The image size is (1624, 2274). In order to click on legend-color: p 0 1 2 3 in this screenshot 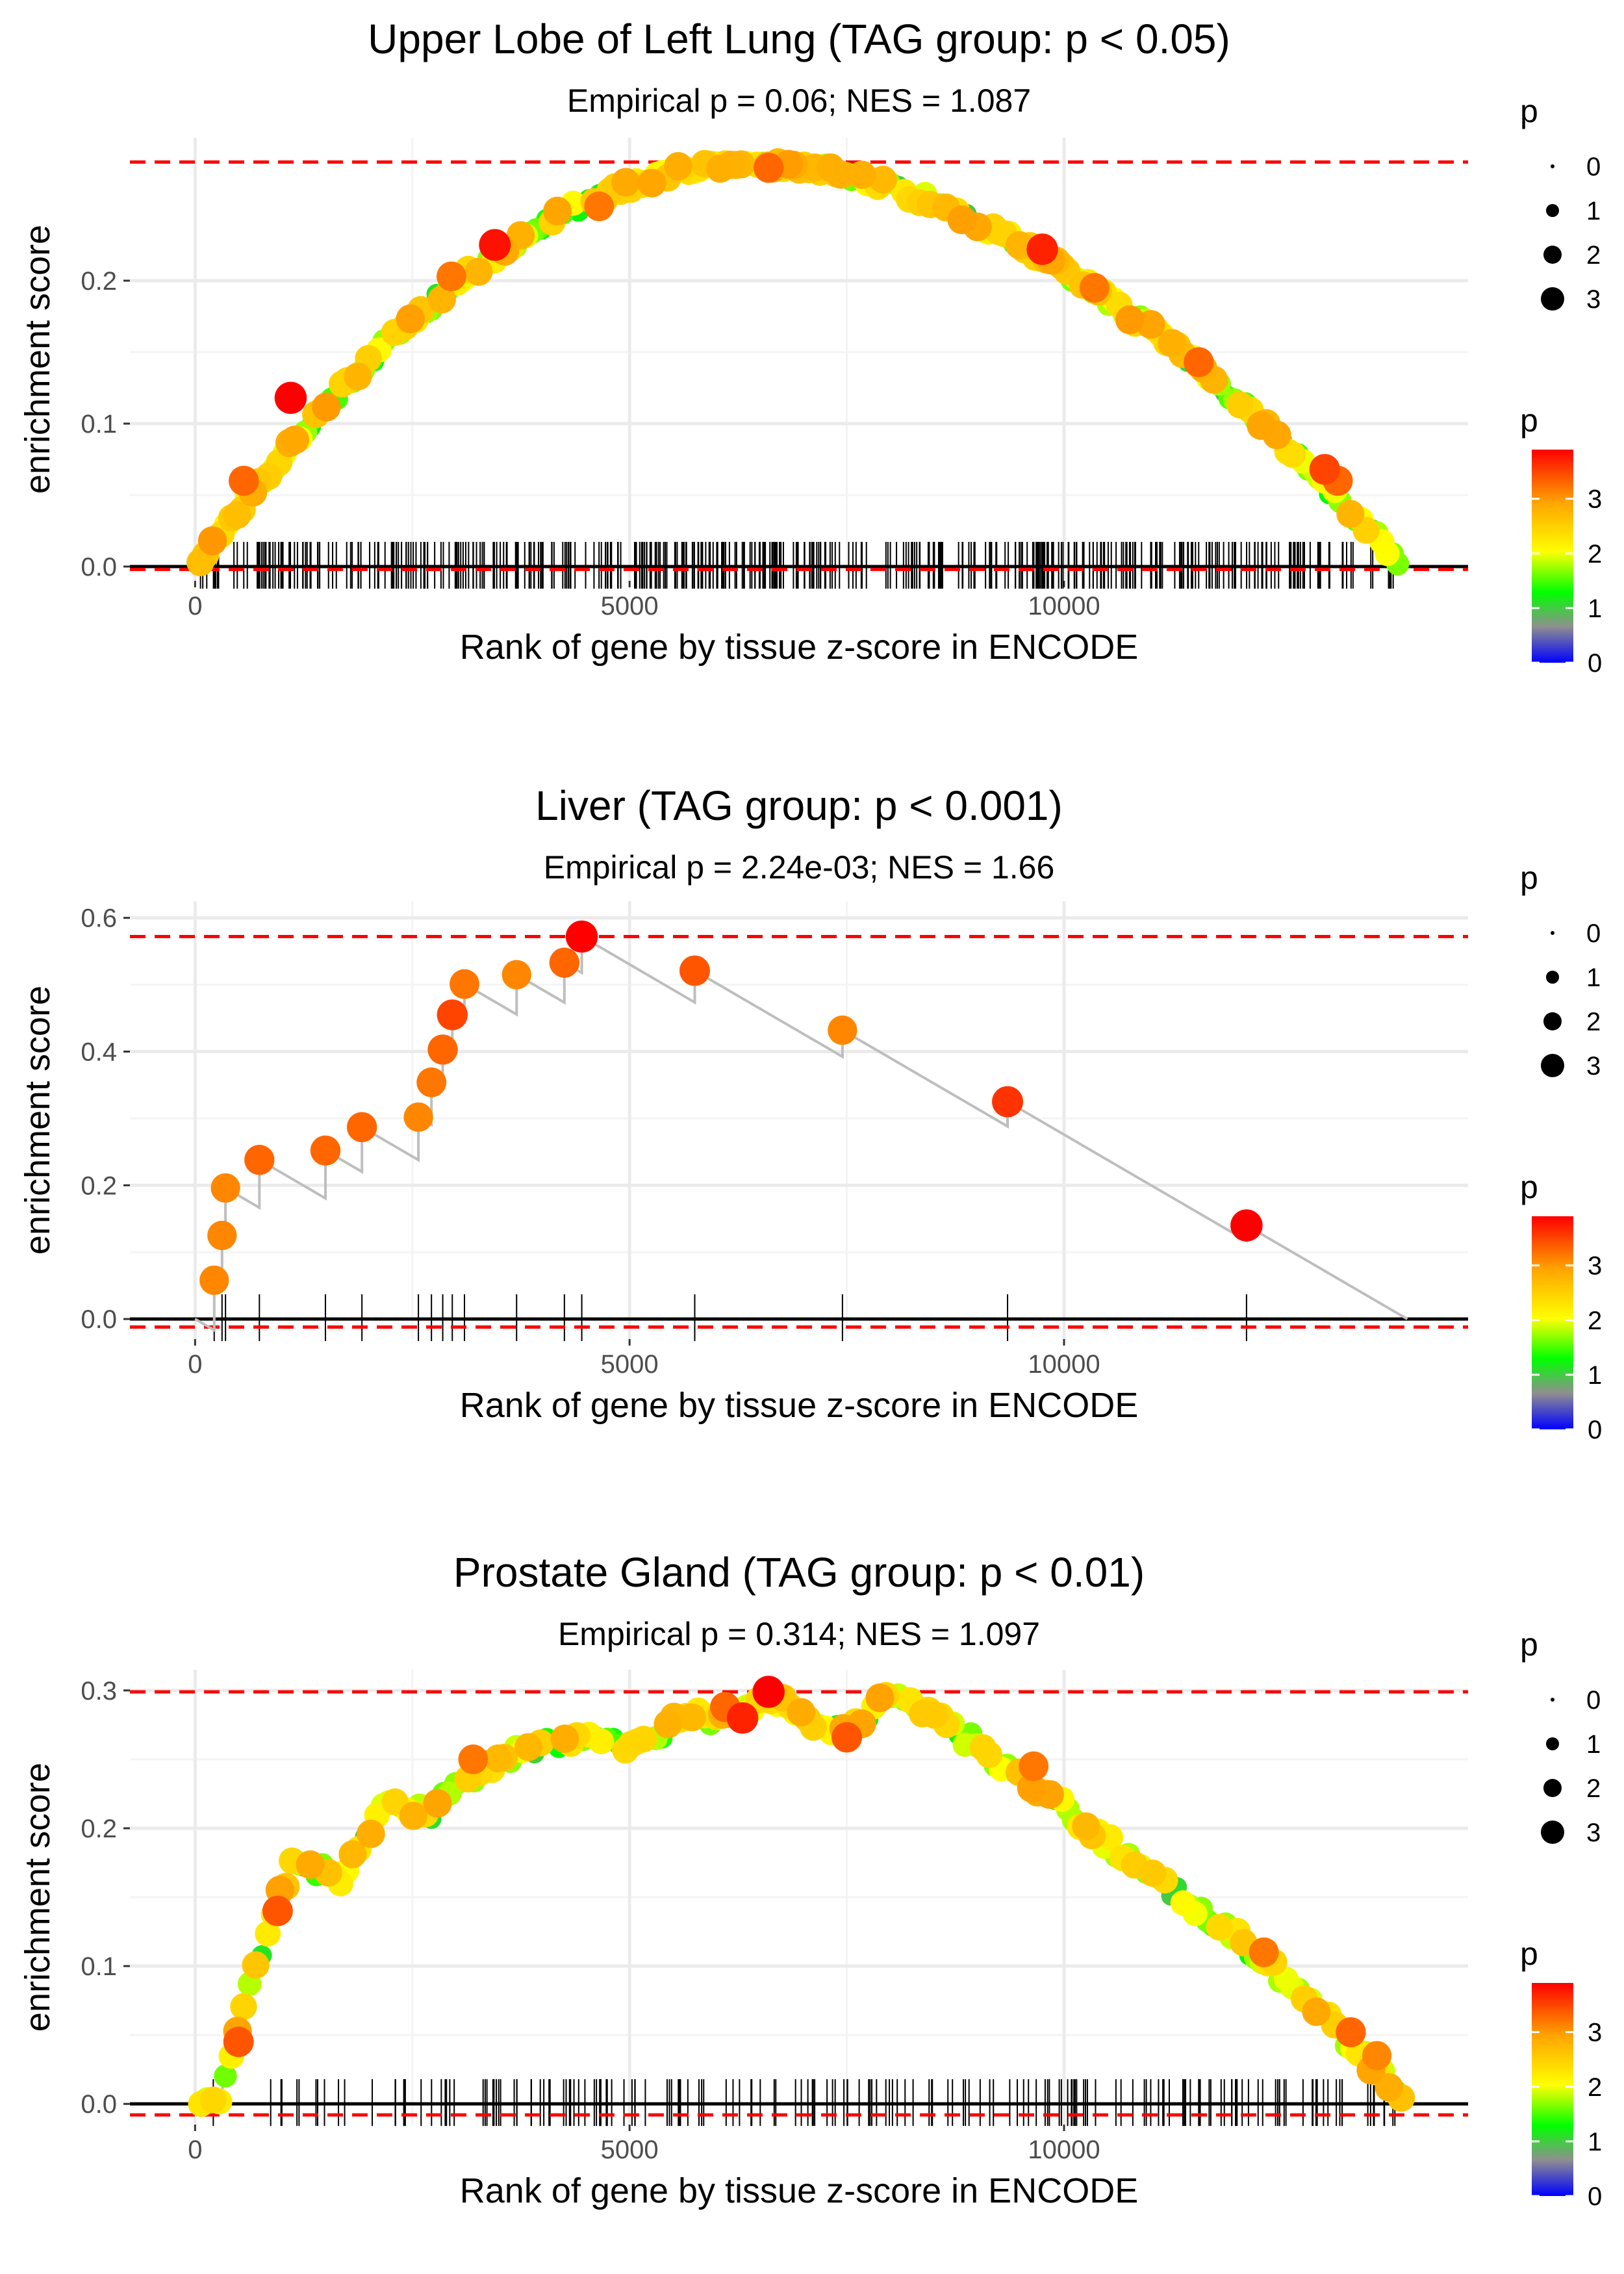, I will do `click(1561, 540)`.